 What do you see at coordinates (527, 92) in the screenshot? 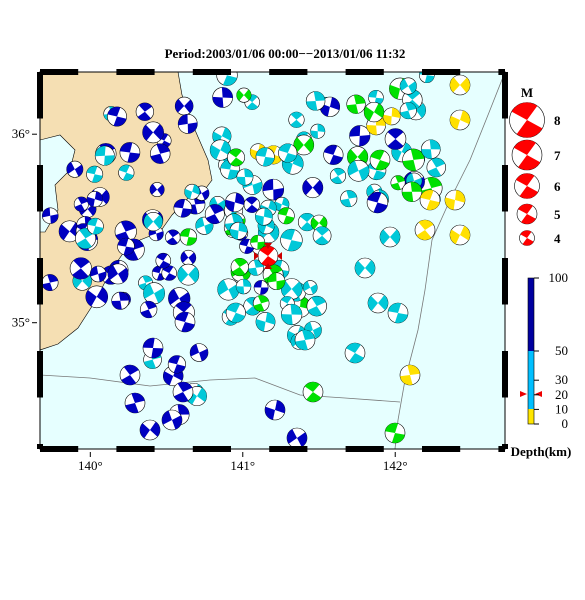
I see `magnitude-title: M` at bounding box center [527, 92].